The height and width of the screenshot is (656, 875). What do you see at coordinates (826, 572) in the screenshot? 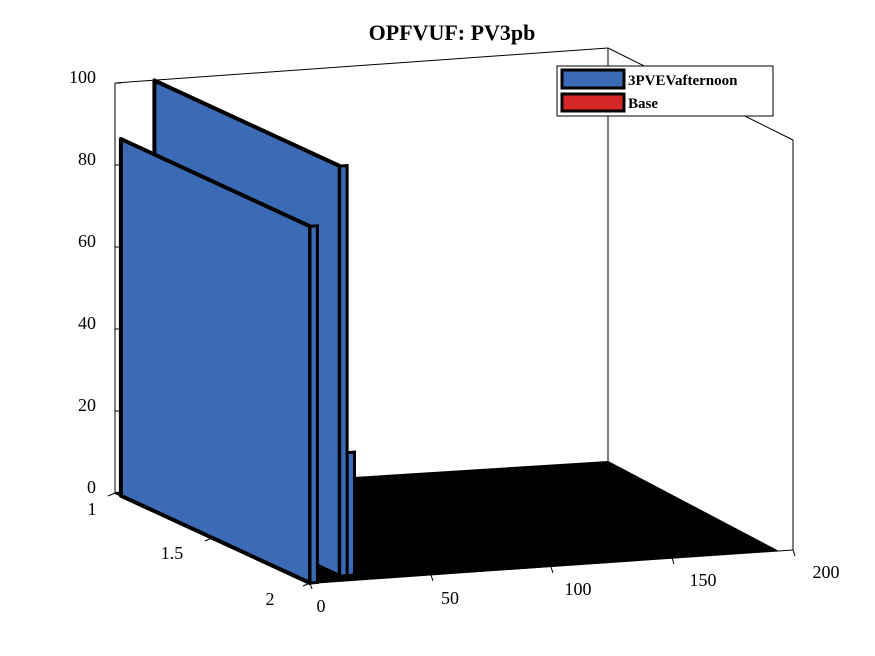
I see `svg-text: 200` at bounding box center [826, 572].